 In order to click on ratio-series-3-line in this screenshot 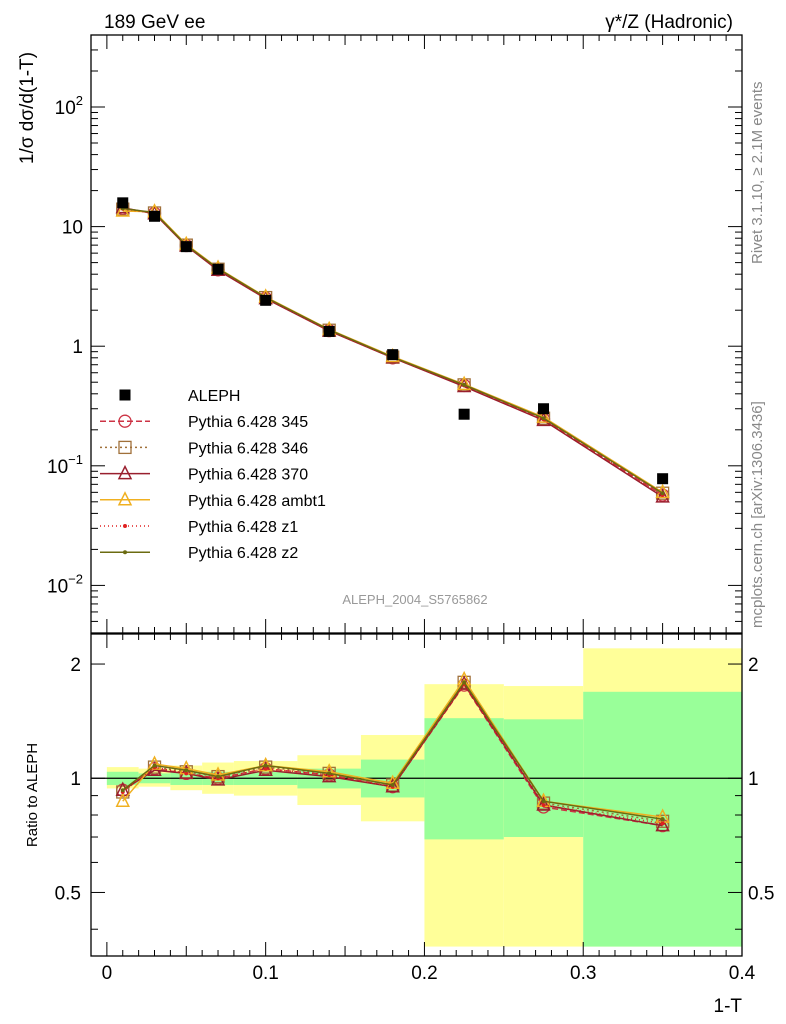, I will do `click(392, 748)`.